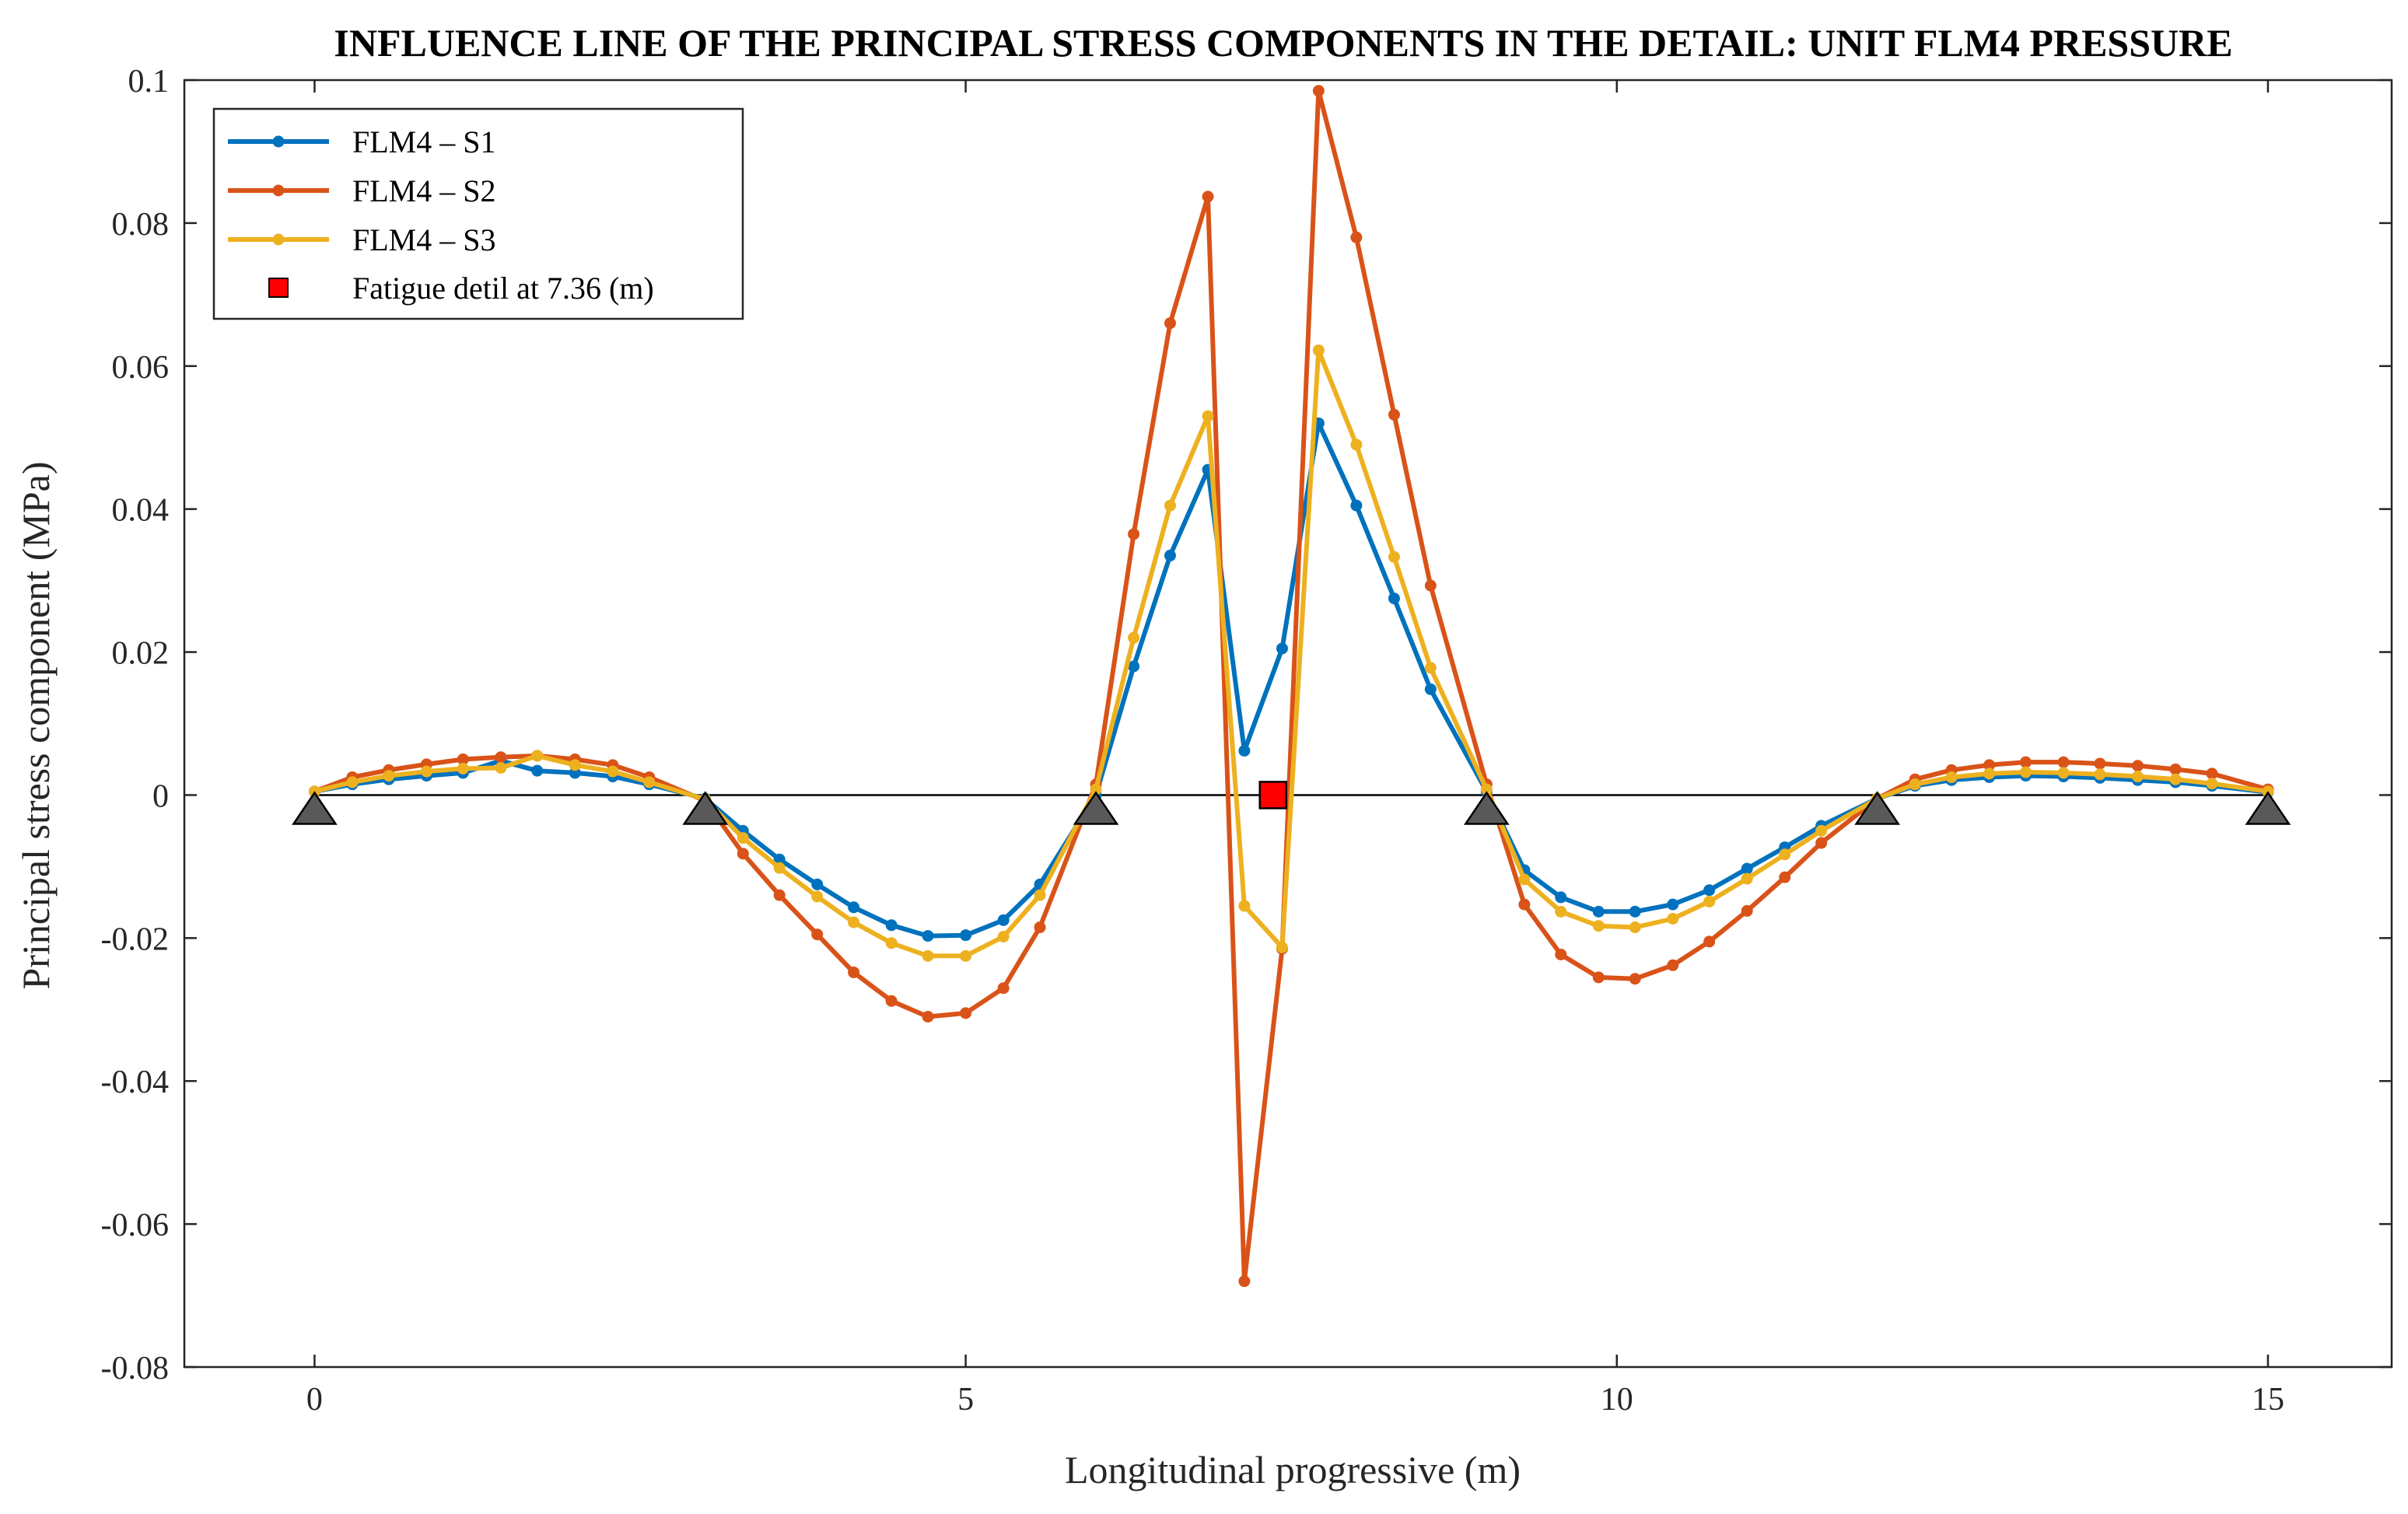  What do you see at coordinates (279, 288) in the screenshot?
I see `legend-marker-fatigue` at bounding box center [279, 288].